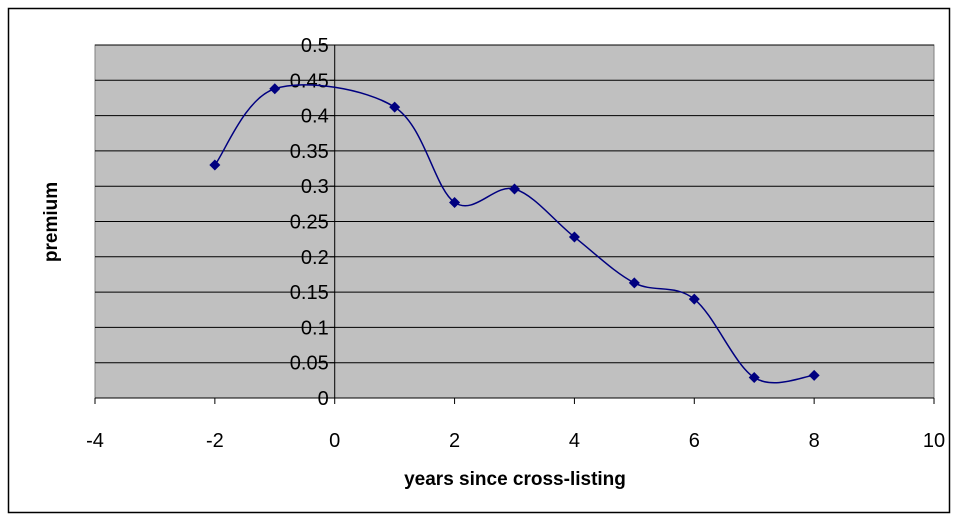 Image resolution: width=957 pixels, height=521 pixels. What do you see at coordinates (309, 81) in the screenshot?
I see `y-tick-label: 0.45` at bounding box center [309, 81].